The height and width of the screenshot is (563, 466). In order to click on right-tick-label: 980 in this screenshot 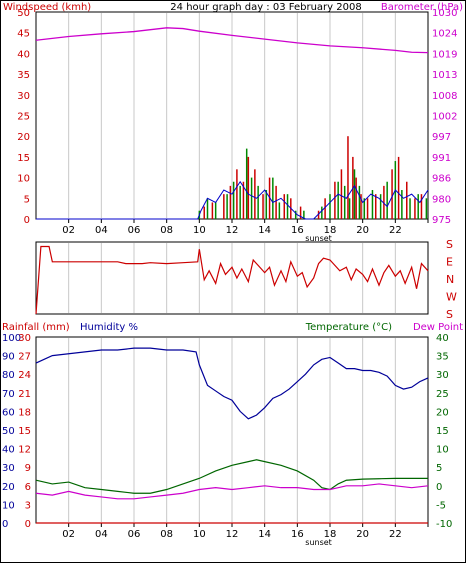, I will do `click(441, 199)`.